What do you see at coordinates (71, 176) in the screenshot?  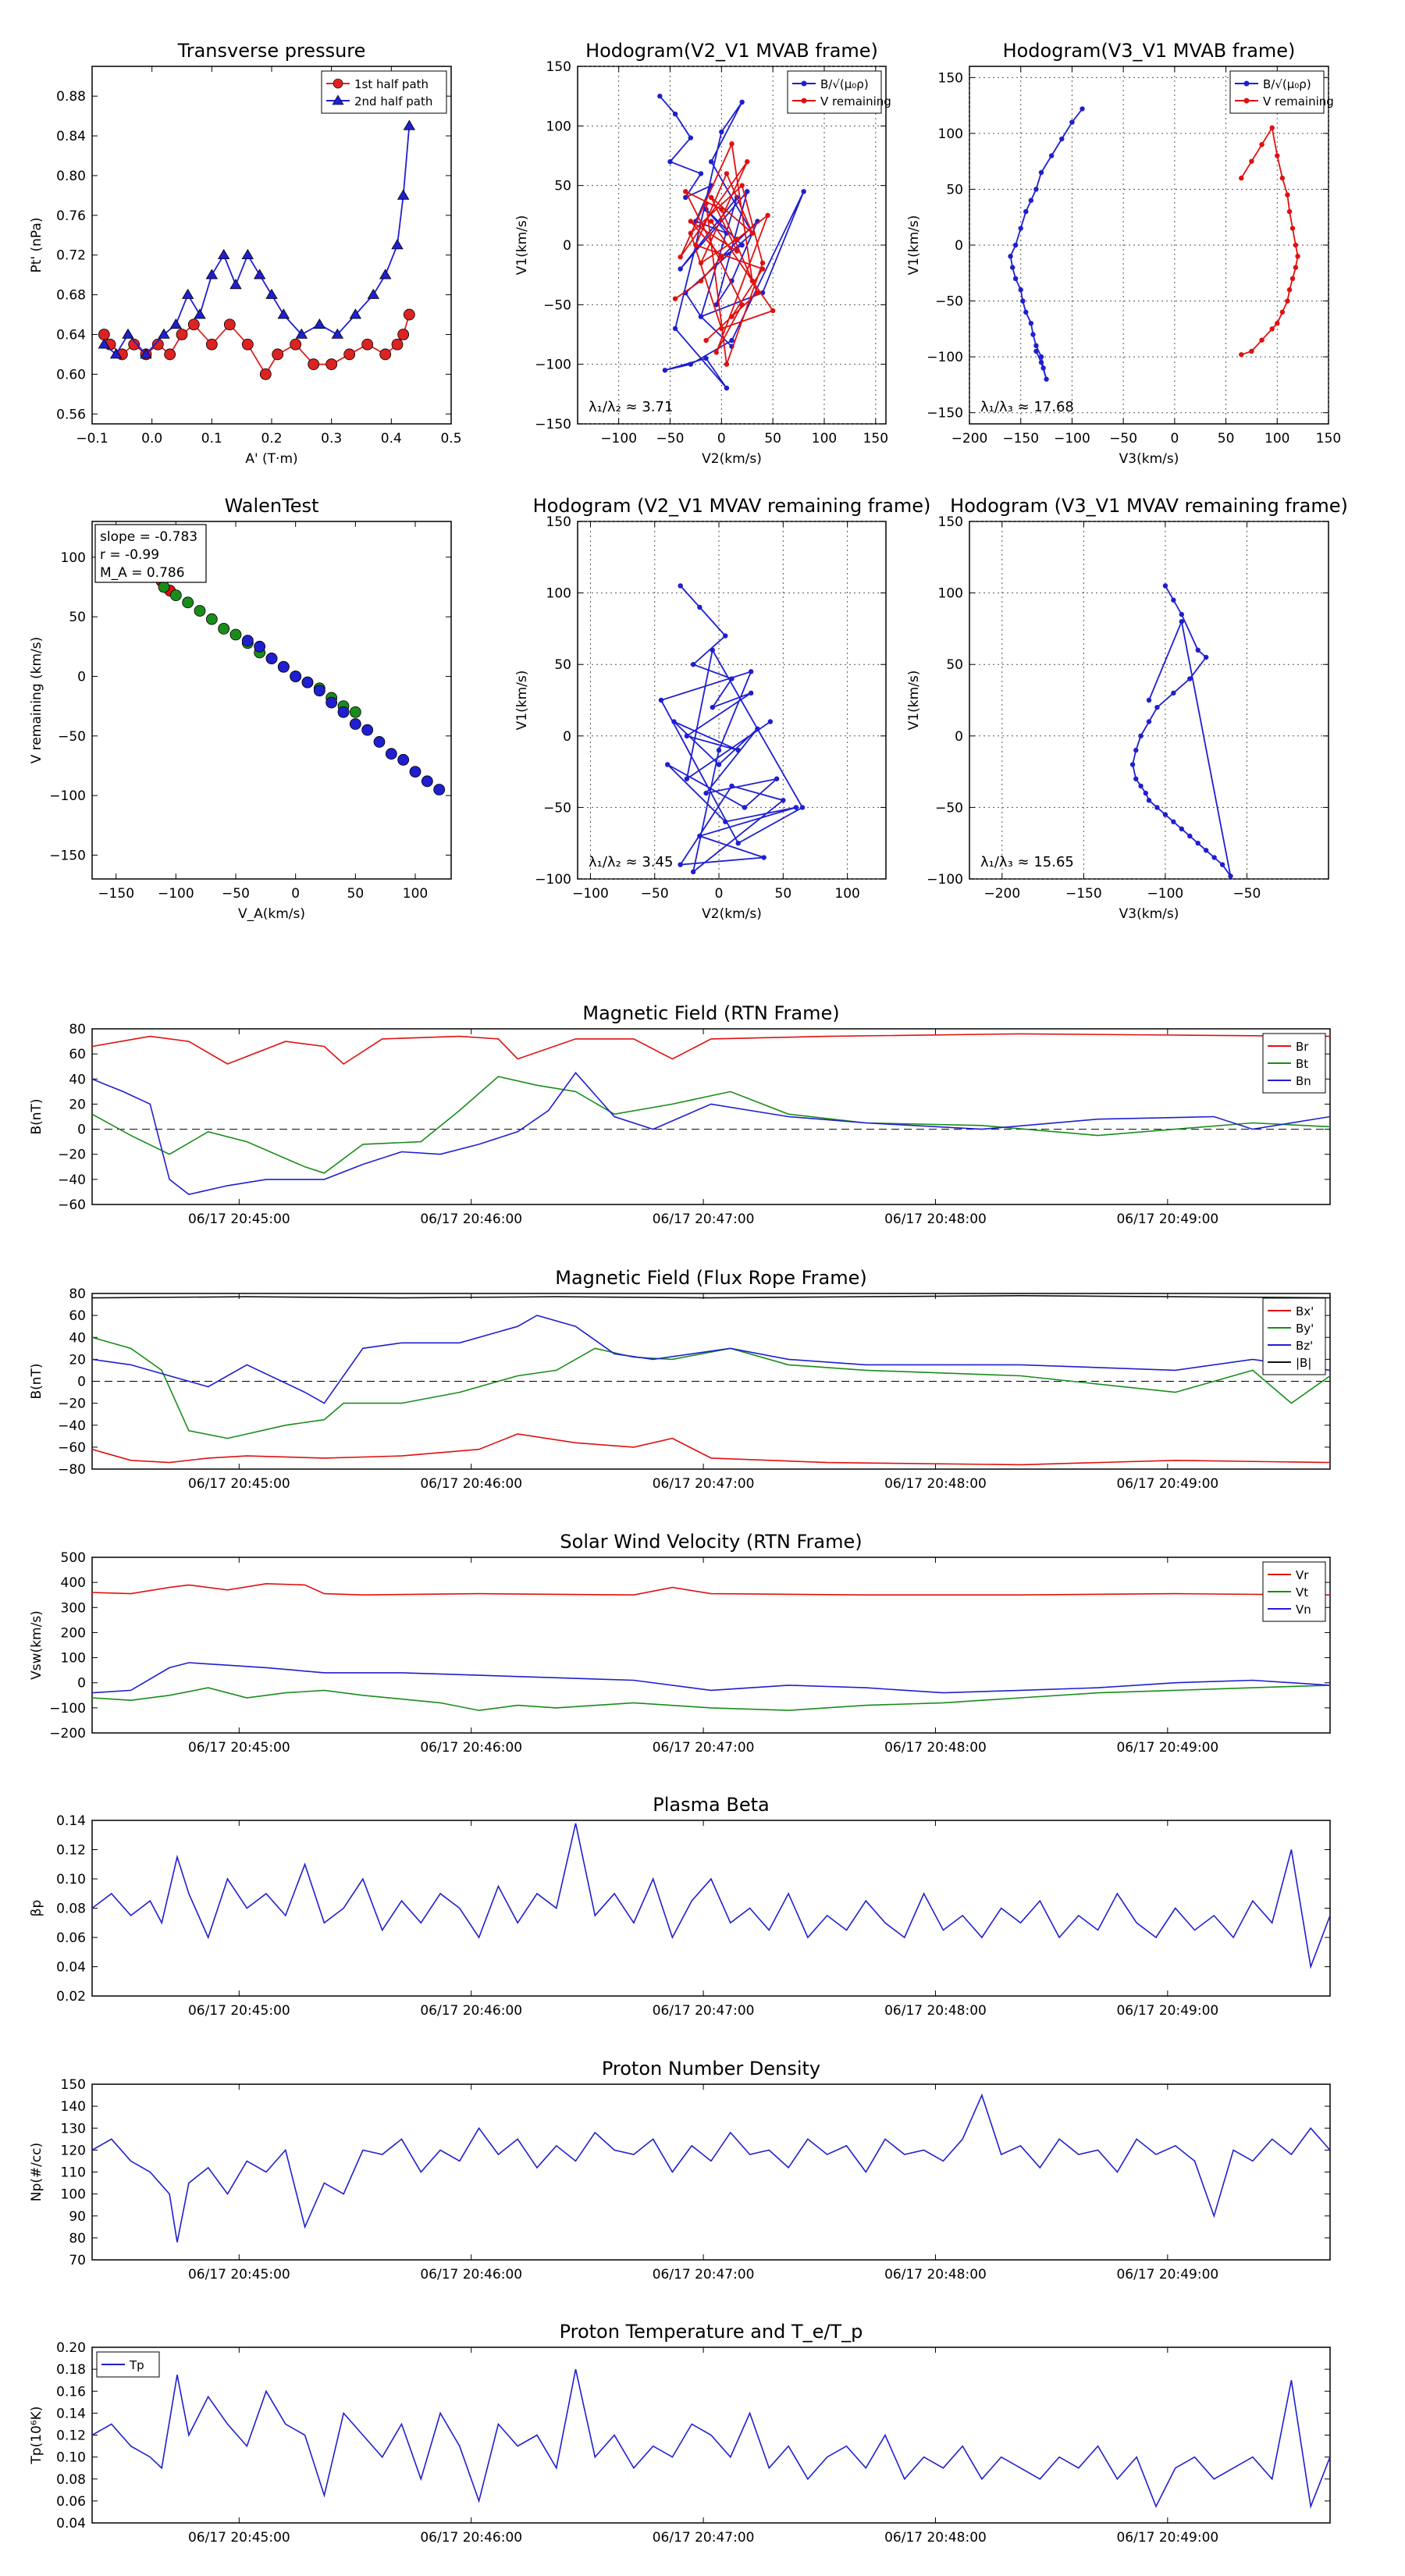 I see `y-tick-label: 0.80` at bounding box center [71, 176].